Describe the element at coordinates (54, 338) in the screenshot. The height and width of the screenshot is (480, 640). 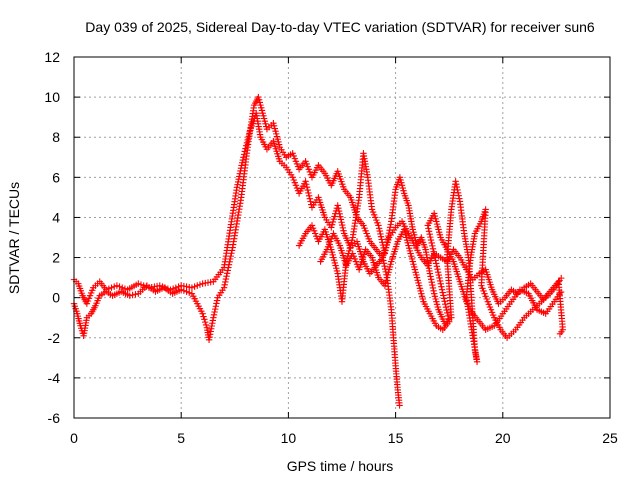
I see `y-tick-label: -2` at that location.